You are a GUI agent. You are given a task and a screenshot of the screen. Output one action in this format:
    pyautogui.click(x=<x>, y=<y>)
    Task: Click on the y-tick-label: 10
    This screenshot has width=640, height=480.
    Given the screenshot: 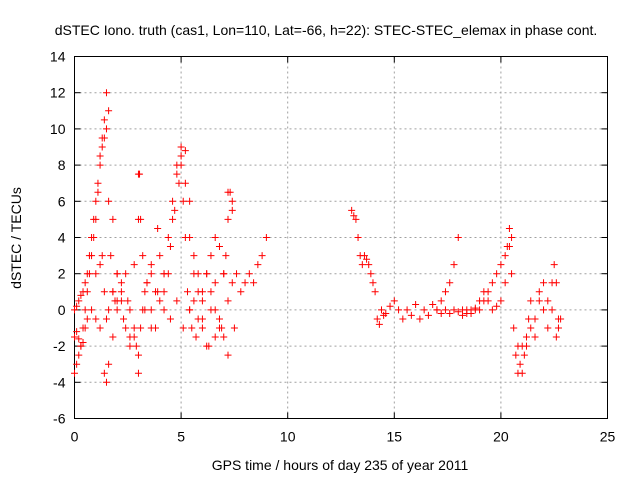 What is the action you would take?
    pyautogui.click(x=58, y=129)
    